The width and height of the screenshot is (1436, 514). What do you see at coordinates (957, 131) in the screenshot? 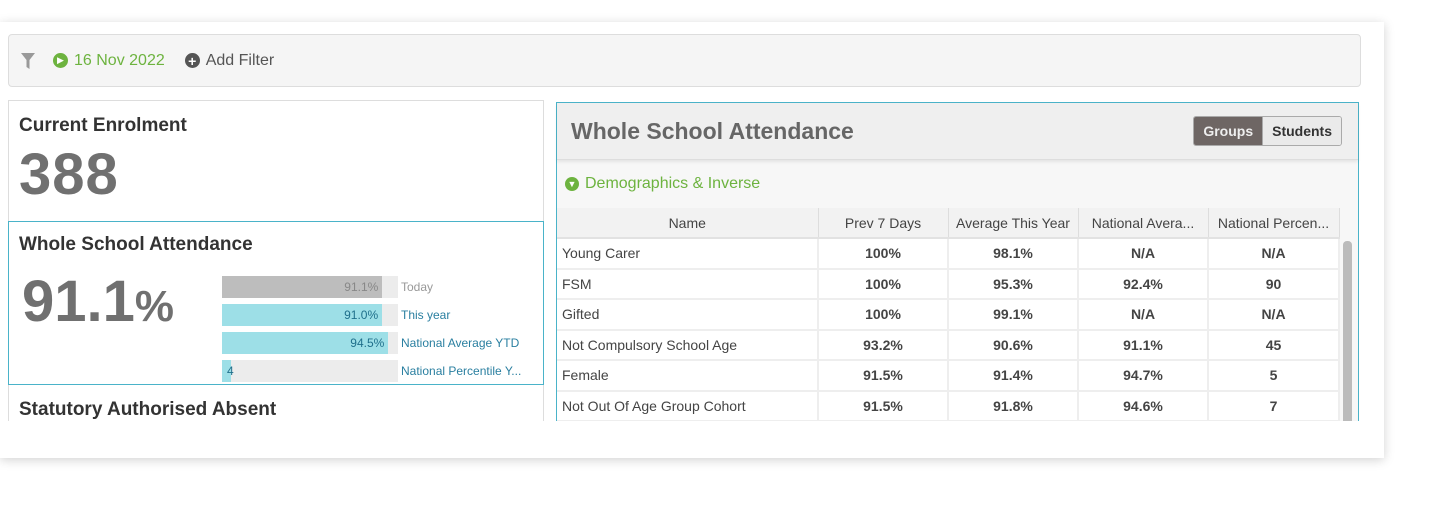
I see `panel-header: Whole School Attendance Groups Students` at bounding box center [957, 131].